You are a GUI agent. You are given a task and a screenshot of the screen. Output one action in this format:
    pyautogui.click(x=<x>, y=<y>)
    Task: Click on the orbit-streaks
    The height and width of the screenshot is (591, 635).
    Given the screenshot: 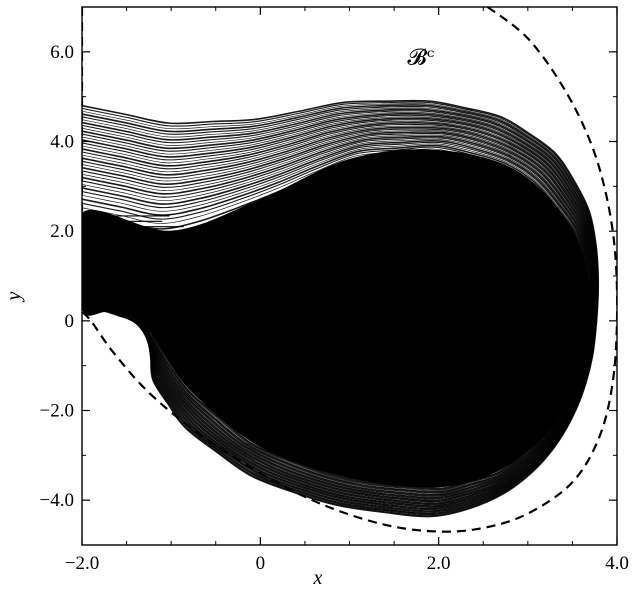 What is the action you would take?
    pyautogui.click(x=133, y=261)
    